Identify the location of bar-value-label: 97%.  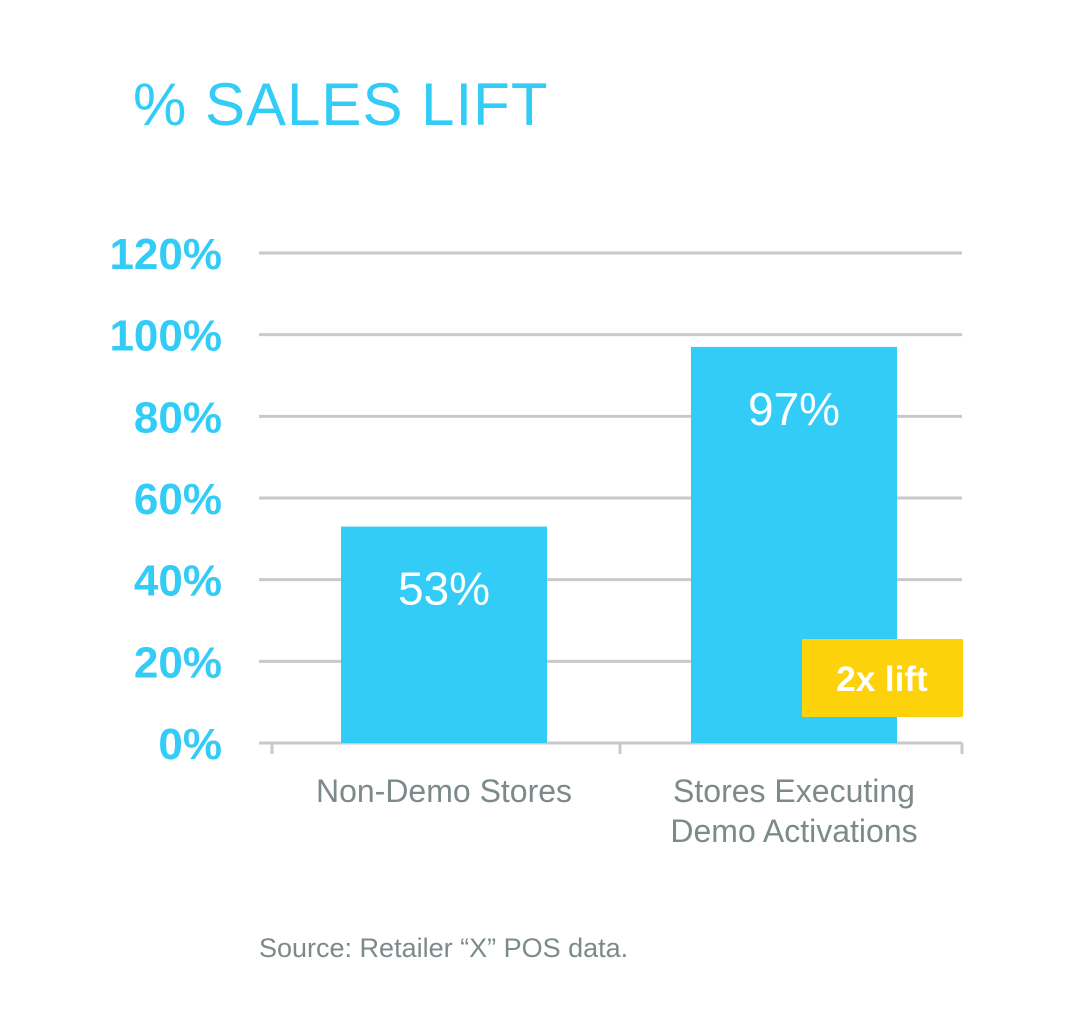
(794, 409).